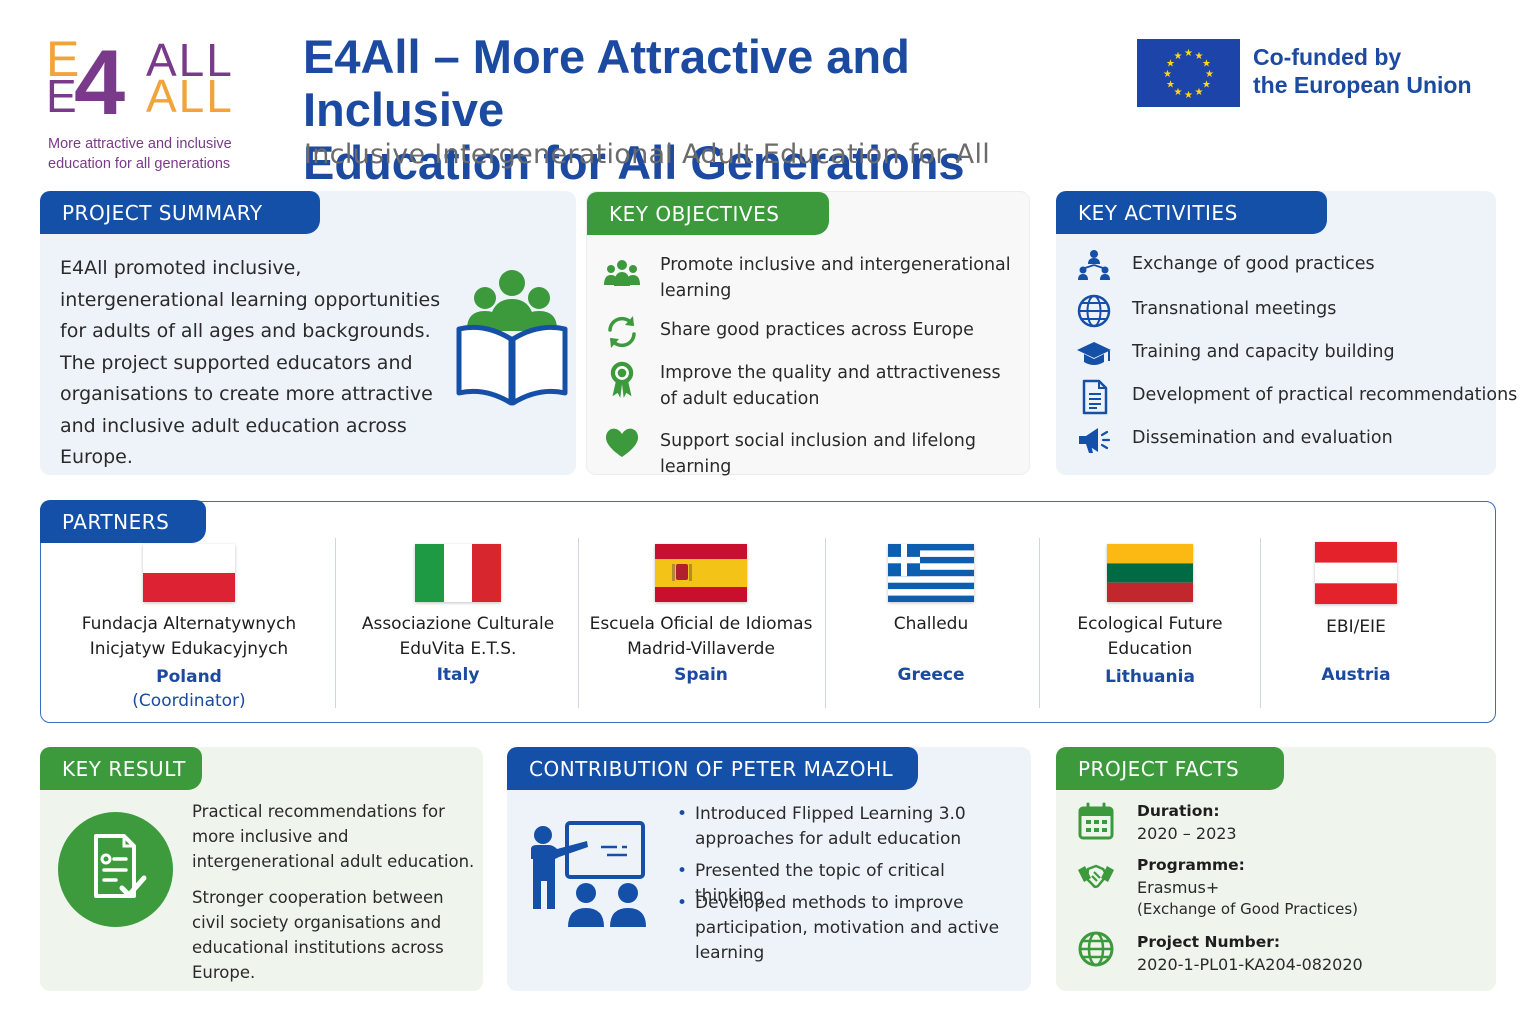 Image resolution: width=1536 pixels, height=1024 pixels. What do you see at coordinates (708, 213) in the screenshot?
I see `key-objectives-heading: KEY OBJECTIVES` at bounding box center [708, 213].